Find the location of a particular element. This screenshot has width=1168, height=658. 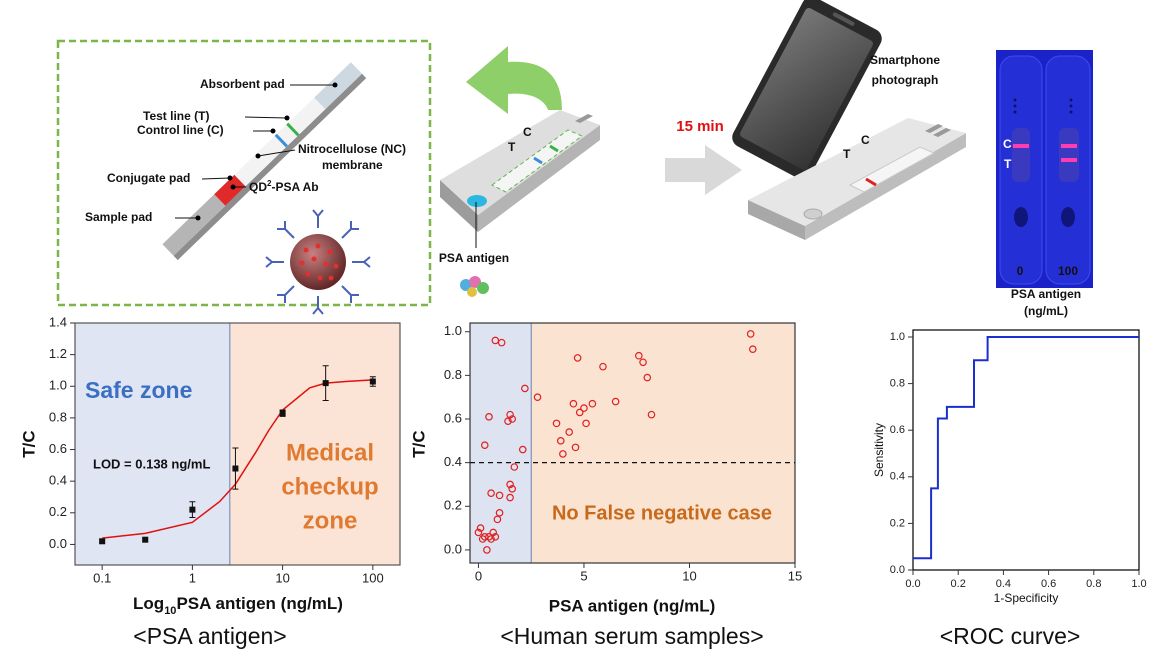

label: QD2-PSA Ab is located at coordinates (284, 187).